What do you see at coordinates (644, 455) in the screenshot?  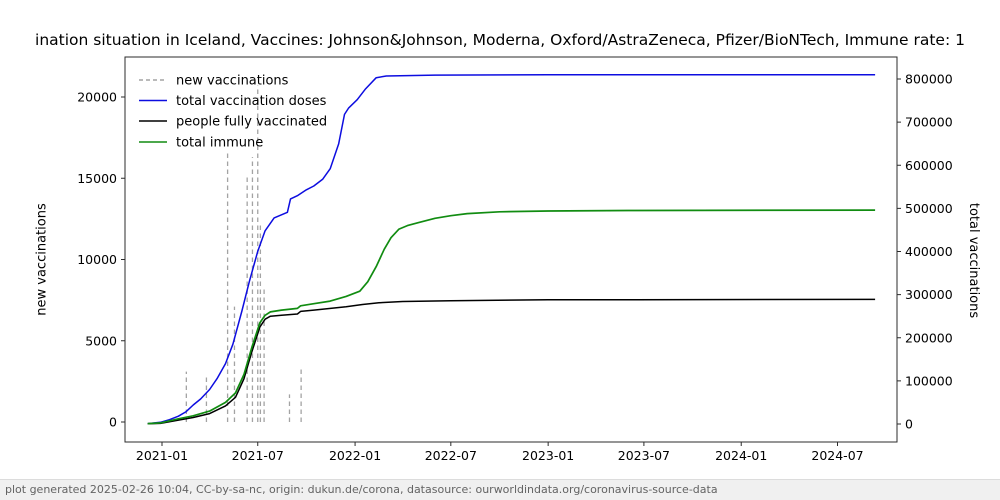 I see `x-tick-label: 2023-07` at bounding box center [644, 455].